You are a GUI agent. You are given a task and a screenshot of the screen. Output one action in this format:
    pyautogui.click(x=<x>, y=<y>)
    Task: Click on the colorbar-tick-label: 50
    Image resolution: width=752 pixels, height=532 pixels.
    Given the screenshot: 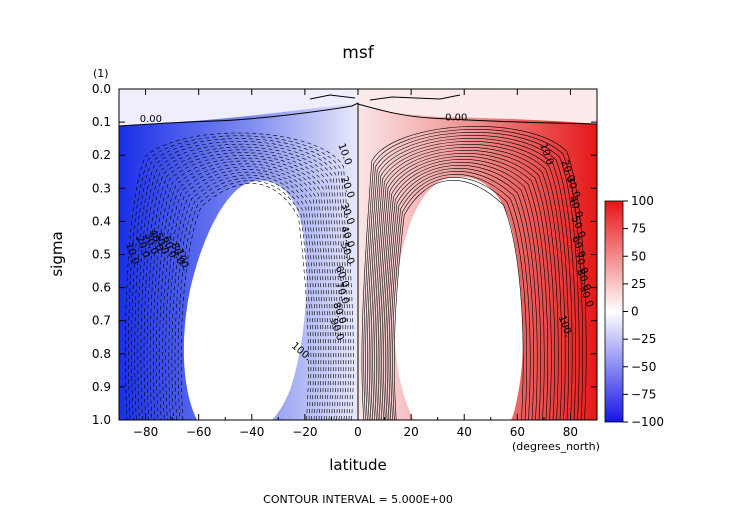 What is the action you would take?
    pyautogui.click(x=638, y=256)
    